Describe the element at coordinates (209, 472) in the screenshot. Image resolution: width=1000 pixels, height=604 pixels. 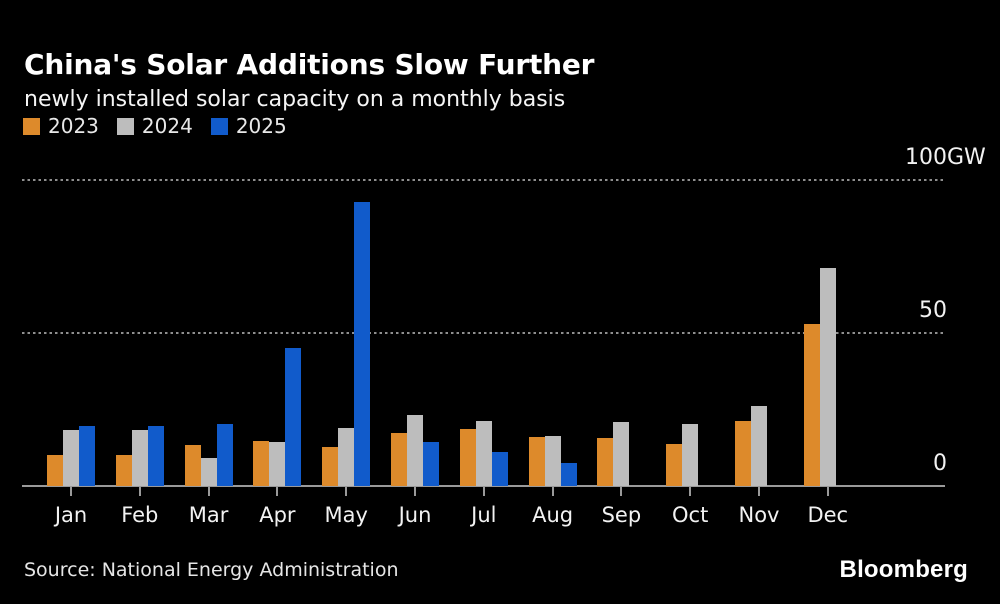
I see `bar-2024-Mar` at that location.